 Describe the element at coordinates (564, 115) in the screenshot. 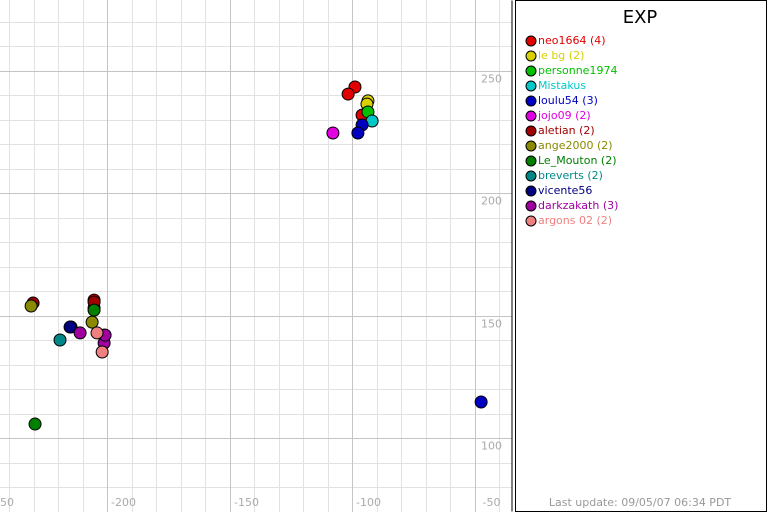

I see `legend-label: jojo09 (2)` at that location.